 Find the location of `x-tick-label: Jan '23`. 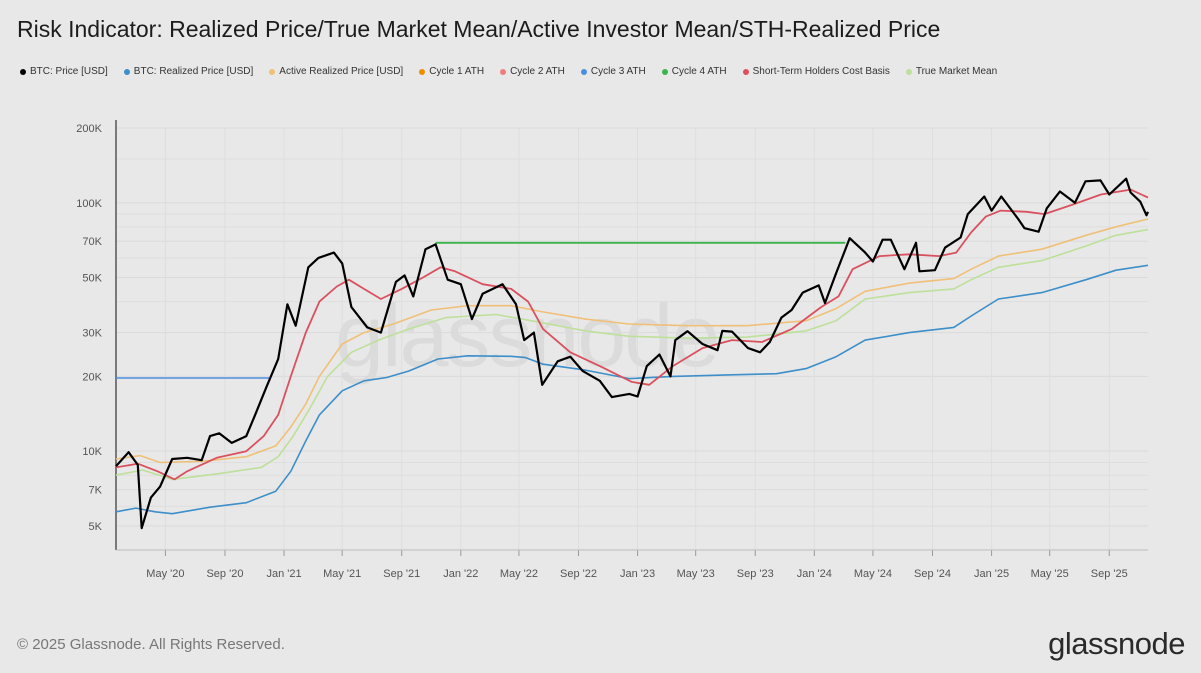

x-tick-label: Jan '23 is located at coordinates (637, 574).